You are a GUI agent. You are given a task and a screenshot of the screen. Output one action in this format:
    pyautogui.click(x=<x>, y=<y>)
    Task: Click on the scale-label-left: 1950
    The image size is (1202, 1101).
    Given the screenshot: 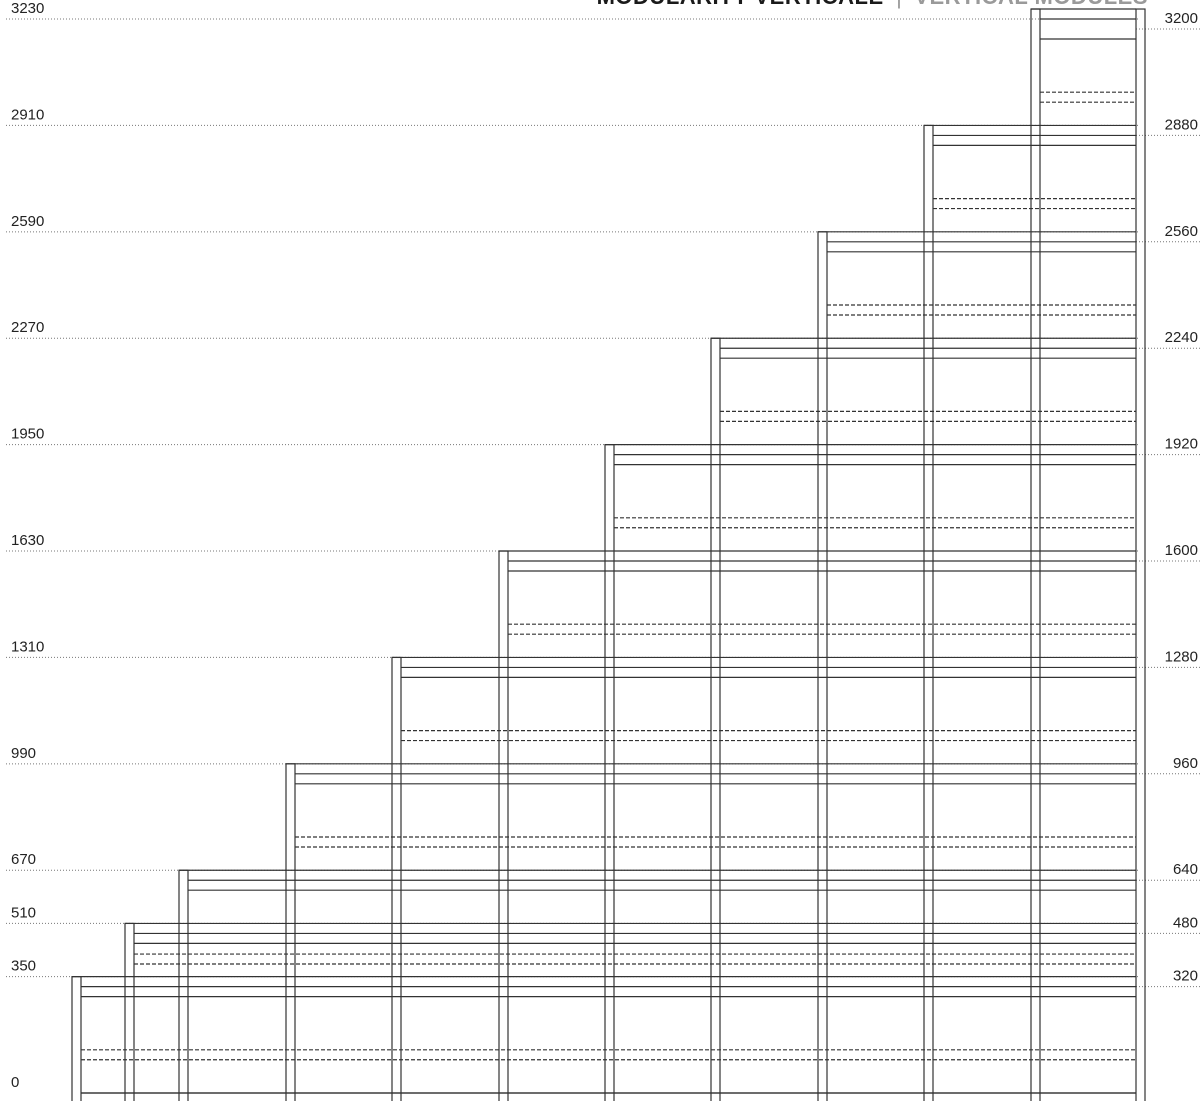 What is the action you would take?
    pyautogui.click(x=27, y=434)
    